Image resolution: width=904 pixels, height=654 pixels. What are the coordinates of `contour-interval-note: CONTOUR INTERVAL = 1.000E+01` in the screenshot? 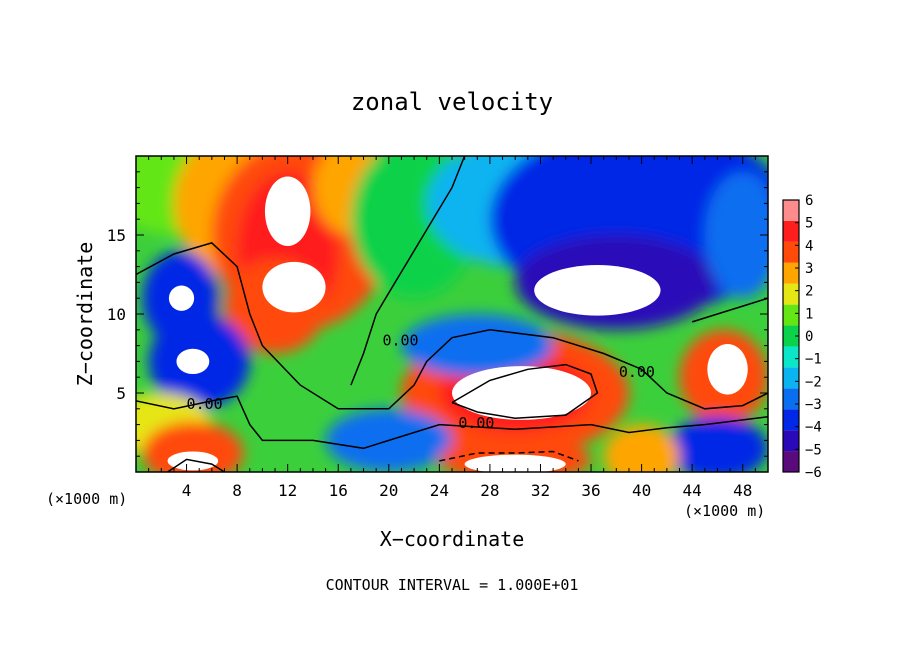 It's located at (452, 585).